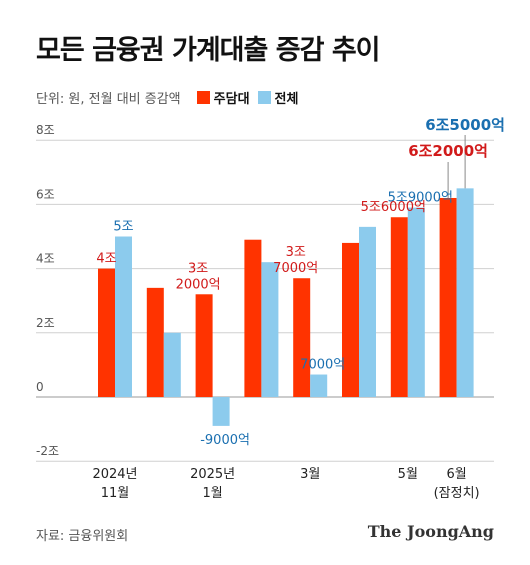 Image resolution: width=530 pixels, height=565 pixels. Describe the element at coordinates (40, 387) in the screenshot. I see `y-tick-label: 0` at that location.